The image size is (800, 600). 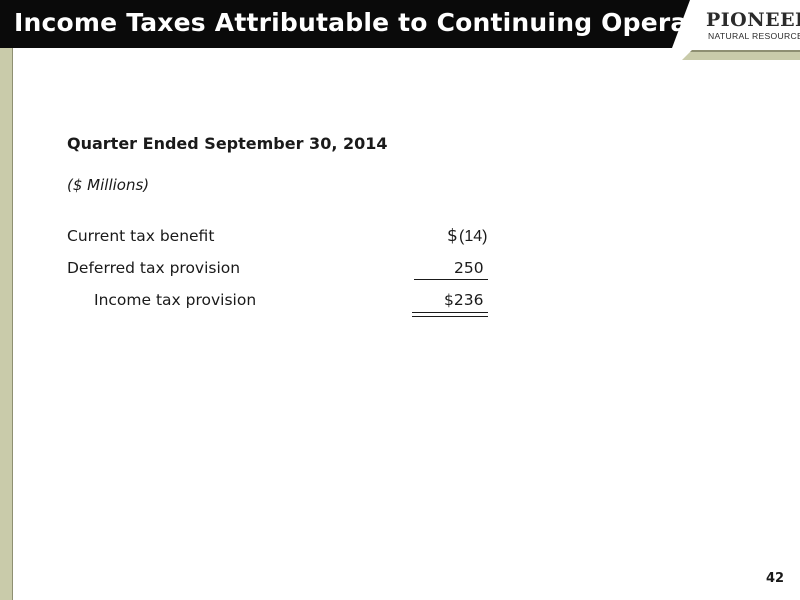 I want to click on header-graphic, so click(x=400, y=30).